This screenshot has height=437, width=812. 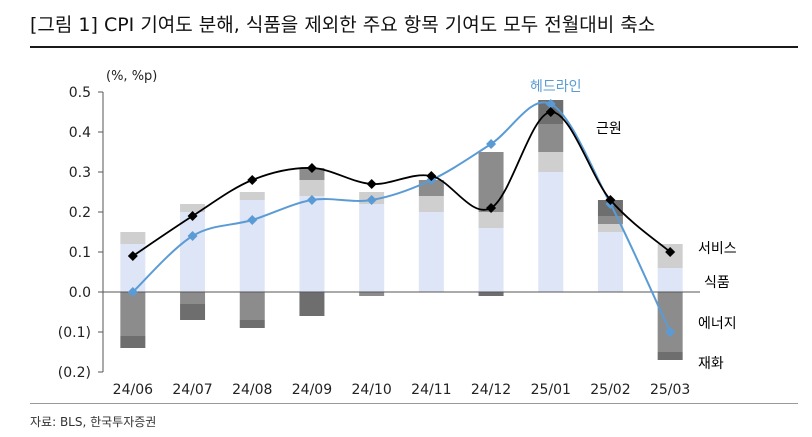 What do you see at coordinates (551, 390) in the screenshot?
I see `x-tick-label: 25/01` at bounding box center [551, 390].